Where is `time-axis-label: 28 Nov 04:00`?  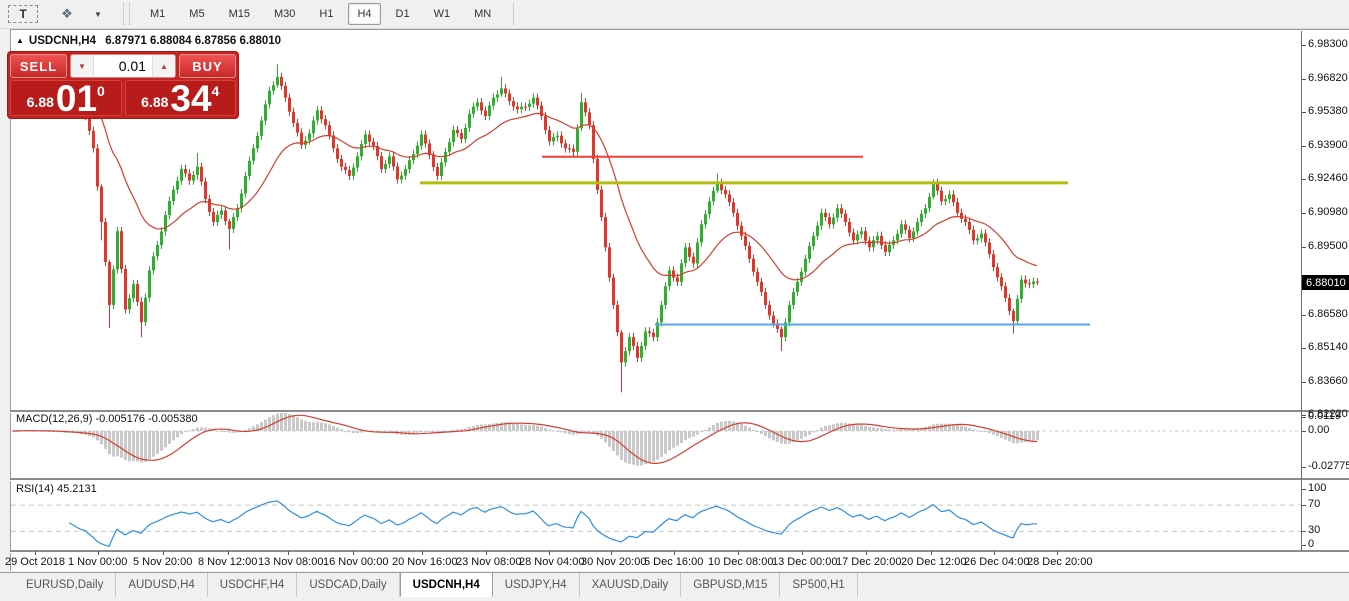
time-axis-label: 28 Nov 04:00 is located at coordinates (552, 562).